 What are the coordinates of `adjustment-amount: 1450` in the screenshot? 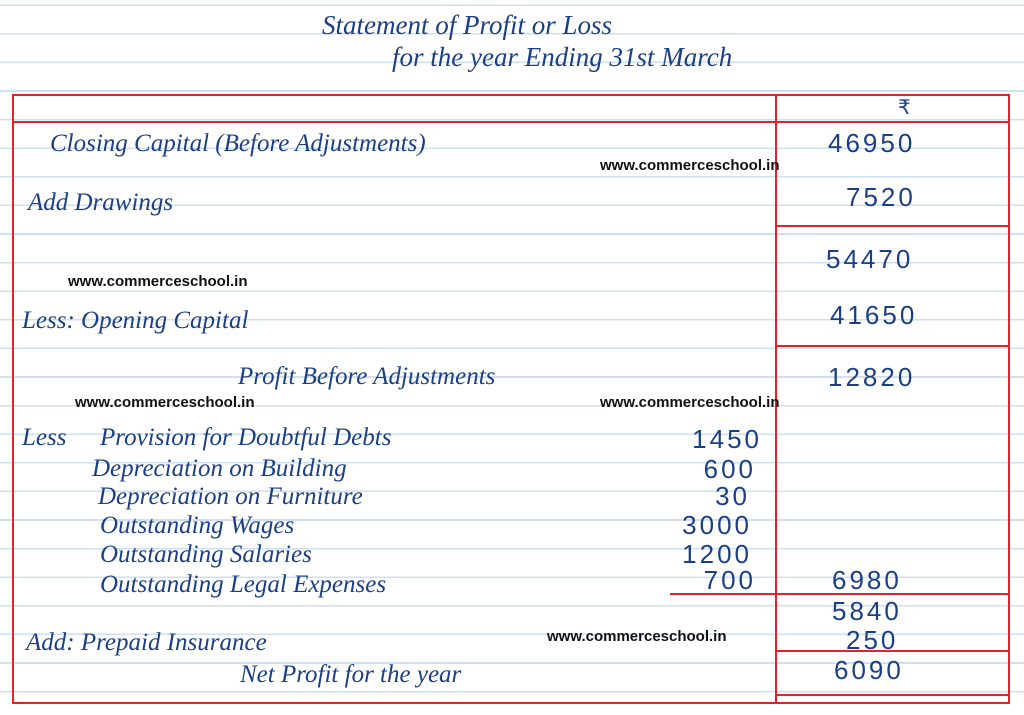 It's located at (727, 439).